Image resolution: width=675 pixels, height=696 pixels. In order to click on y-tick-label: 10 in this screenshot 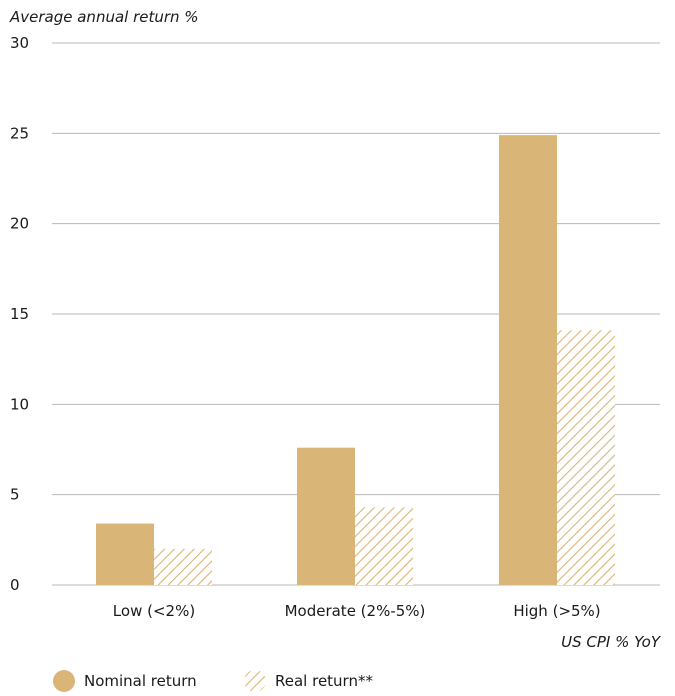, I will do `click(19, 404)`.